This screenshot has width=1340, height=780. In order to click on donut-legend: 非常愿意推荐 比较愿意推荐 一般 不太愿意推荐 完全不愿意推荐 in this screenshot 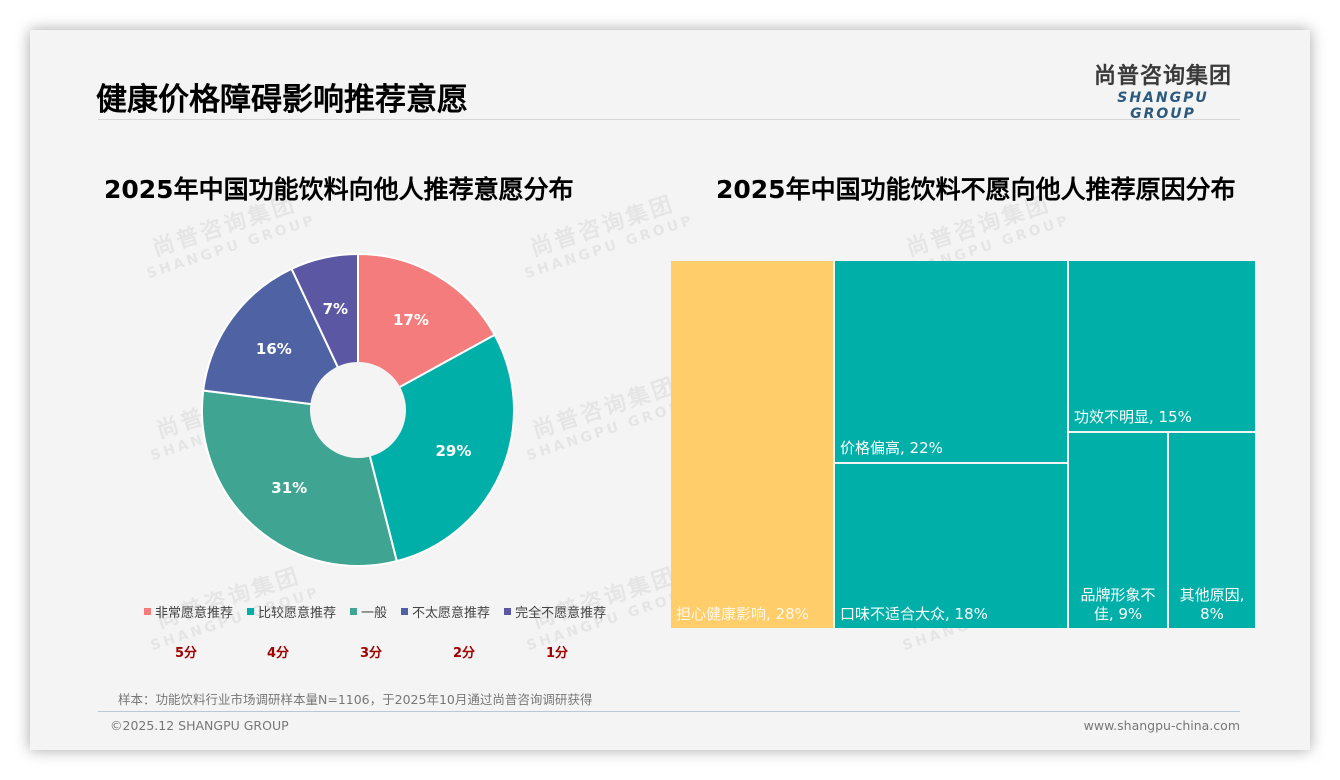, I will do `click(382, 611)`.